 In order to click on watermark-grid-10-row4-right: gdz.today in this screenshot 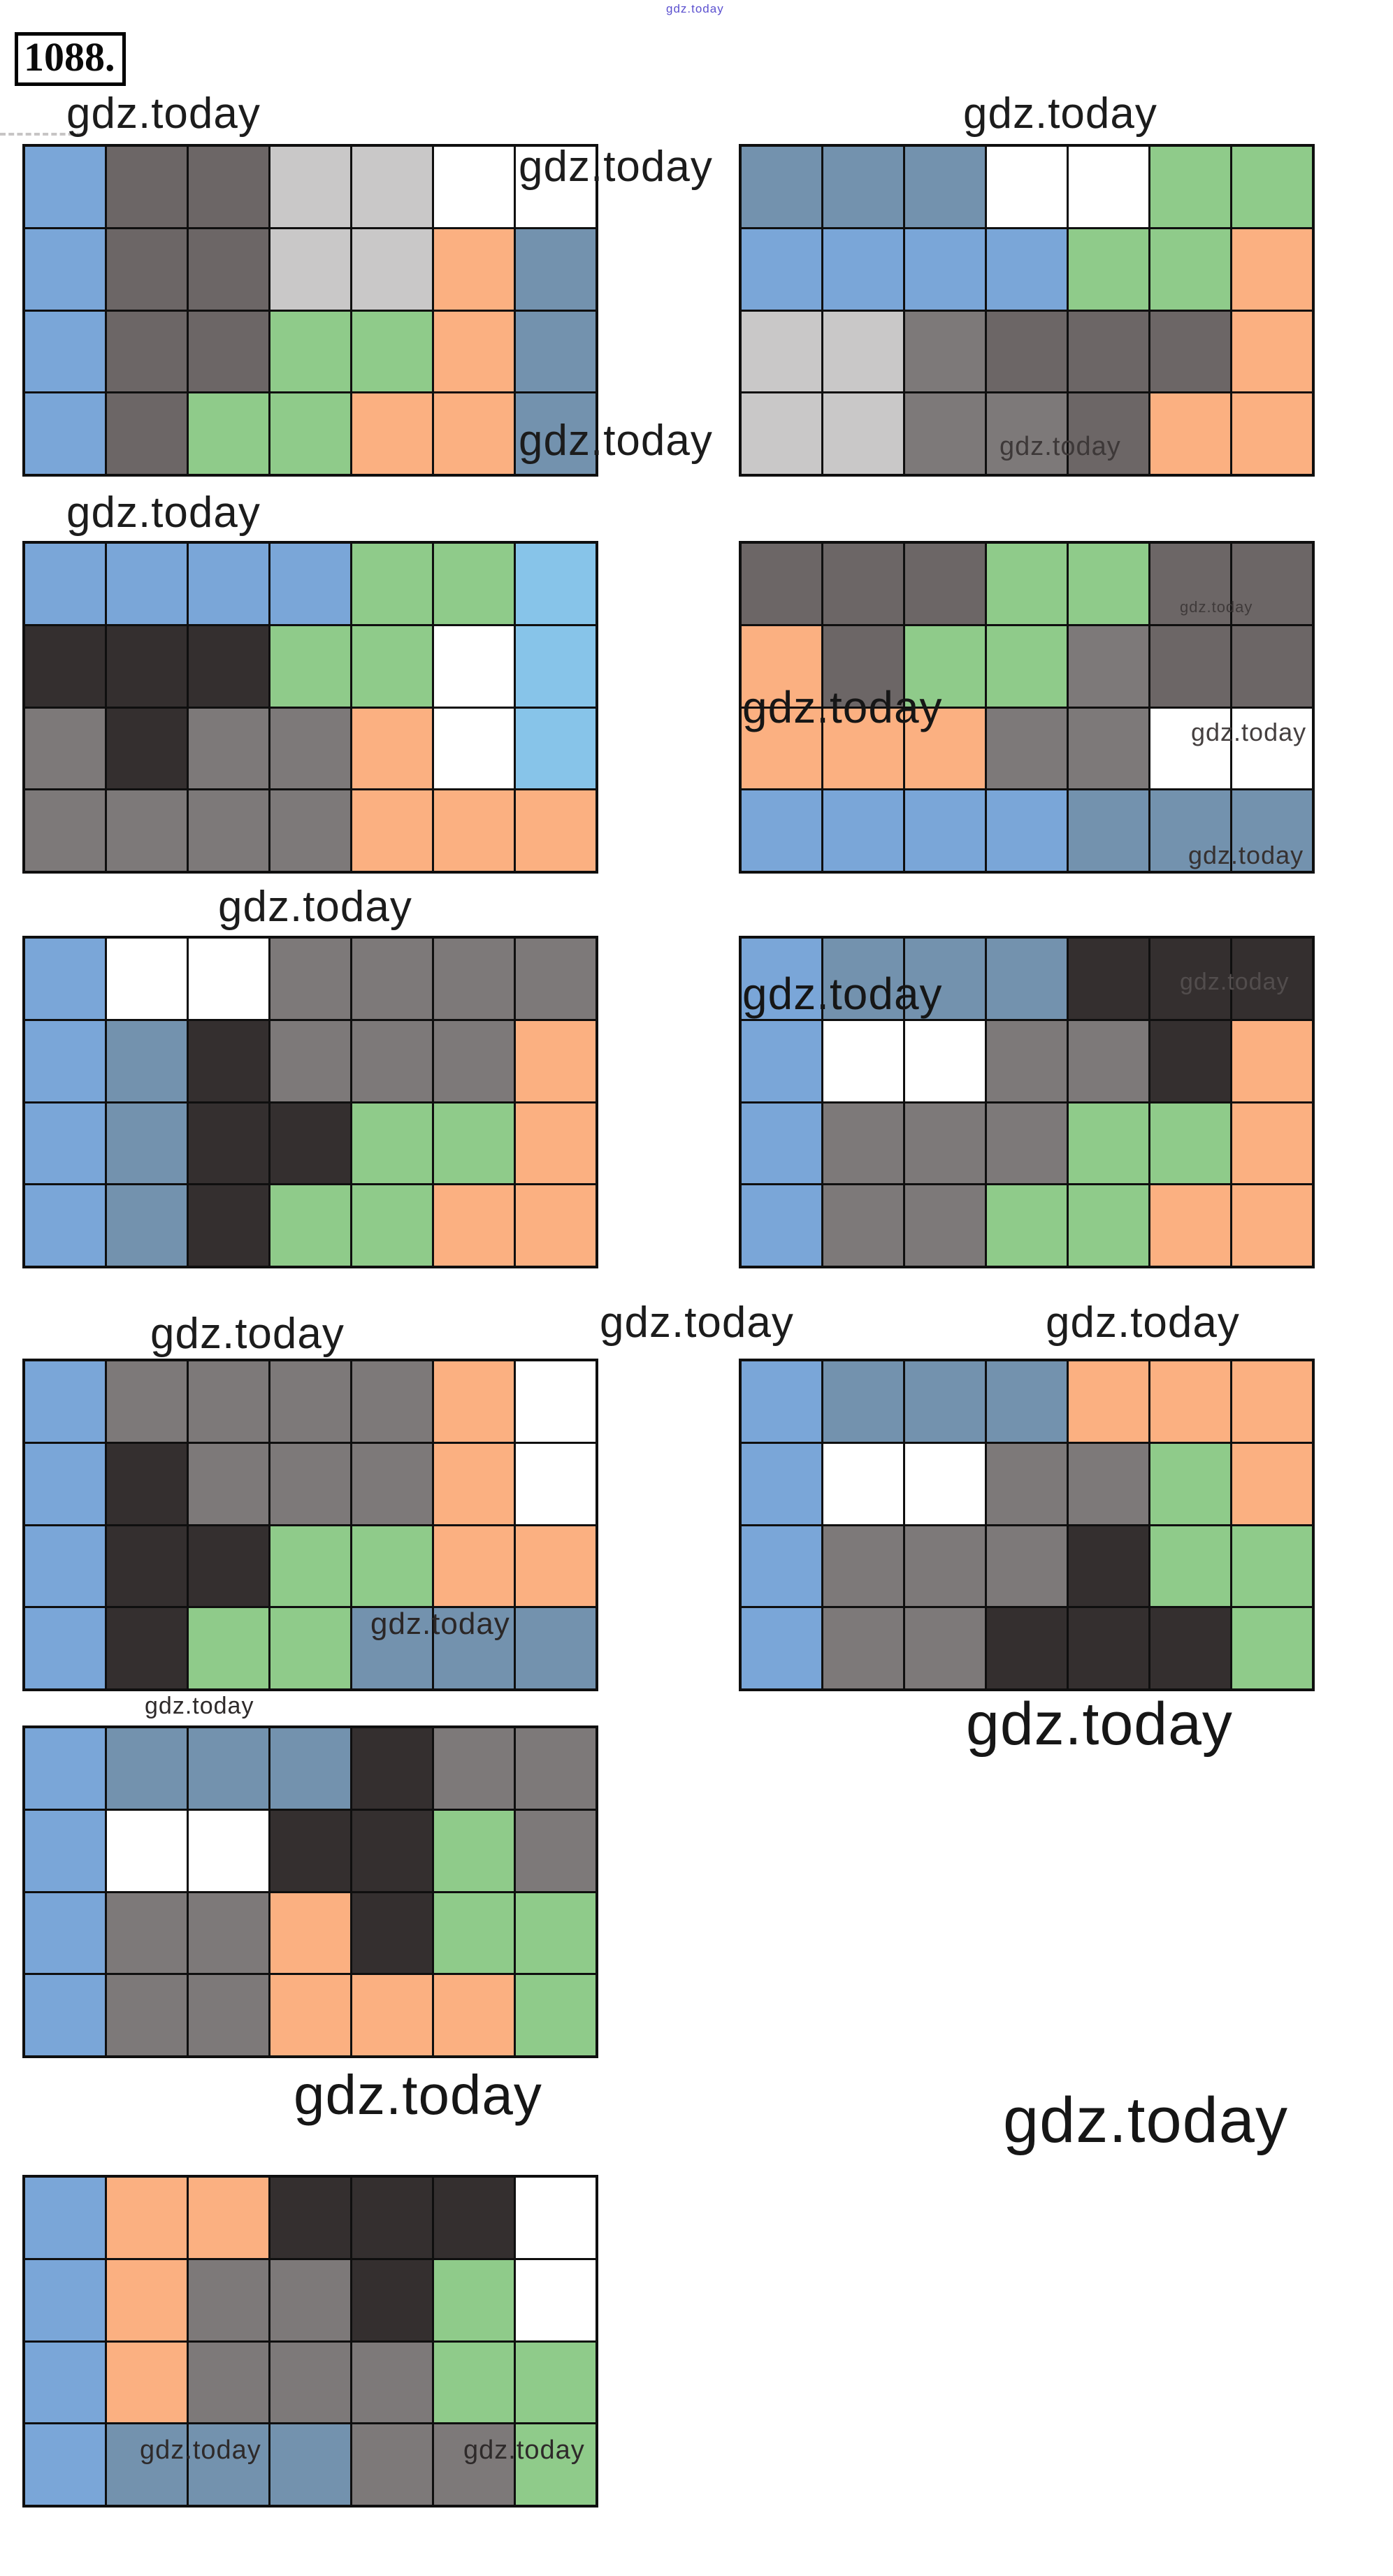, I will do `click(524, 2450)`.